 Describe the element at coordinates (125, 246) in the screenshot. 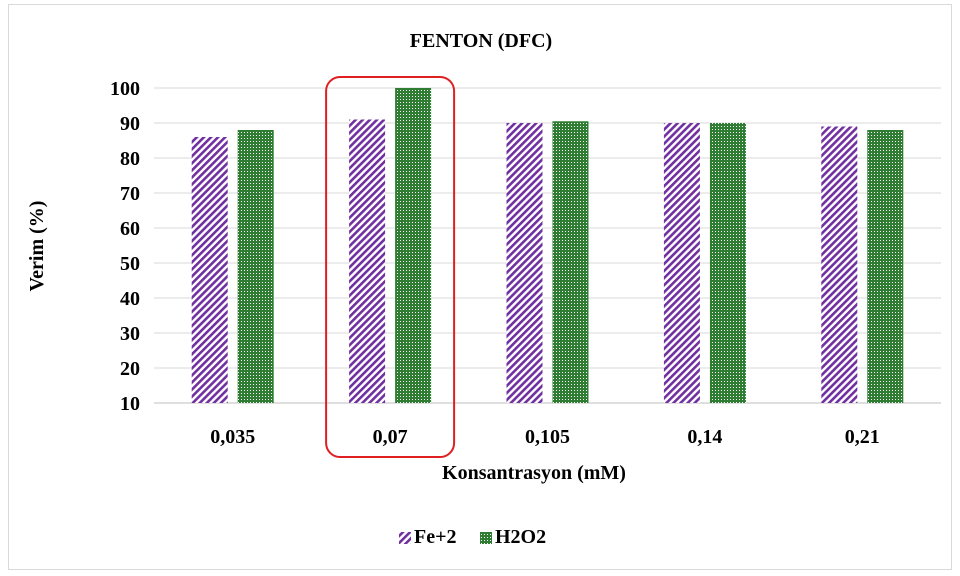

I see `y-tick-labels: 10 20 30 40 50 60 70 80 90 100` at that location.